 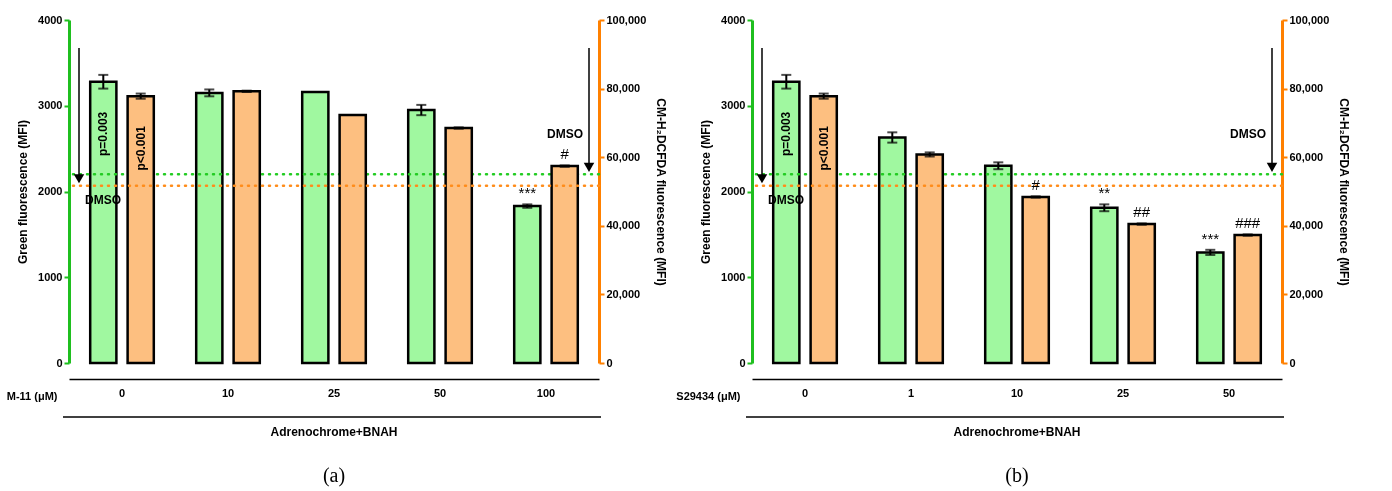 I want to click on data-label: ##, so click(x=1142, y=212).